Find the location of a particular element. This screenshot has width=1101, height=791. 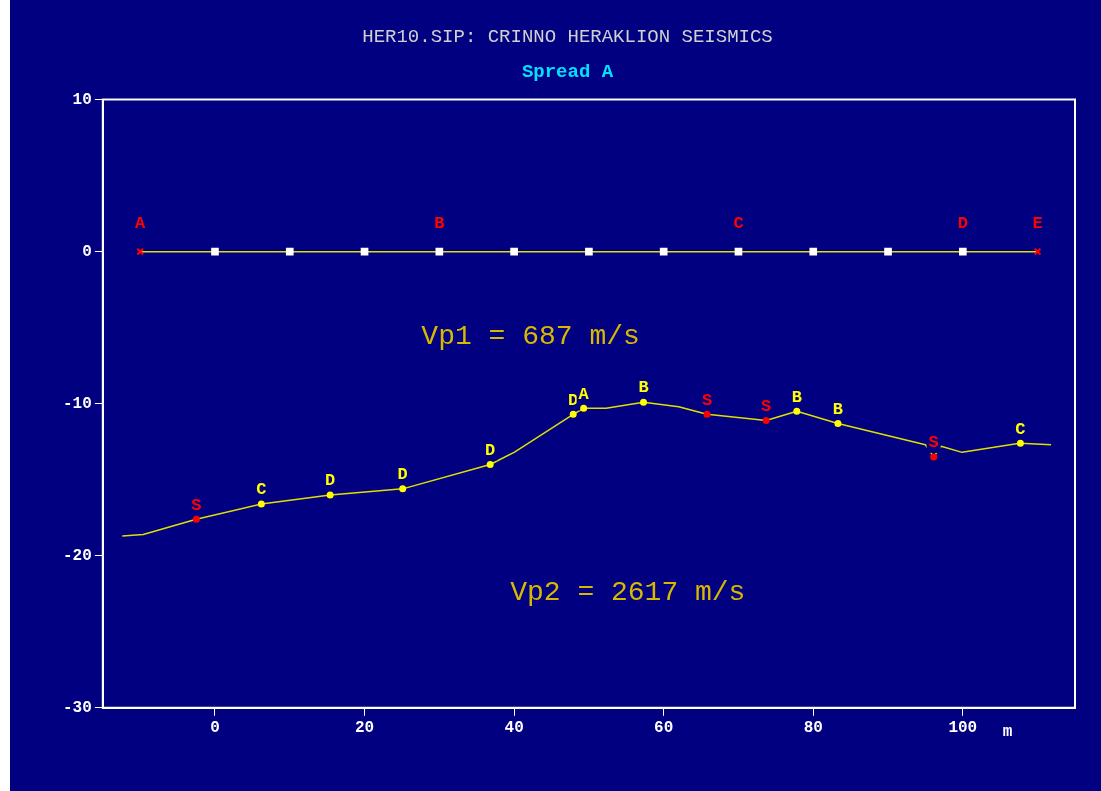

x-axis-title: m is located at coordinates (1007, 731).